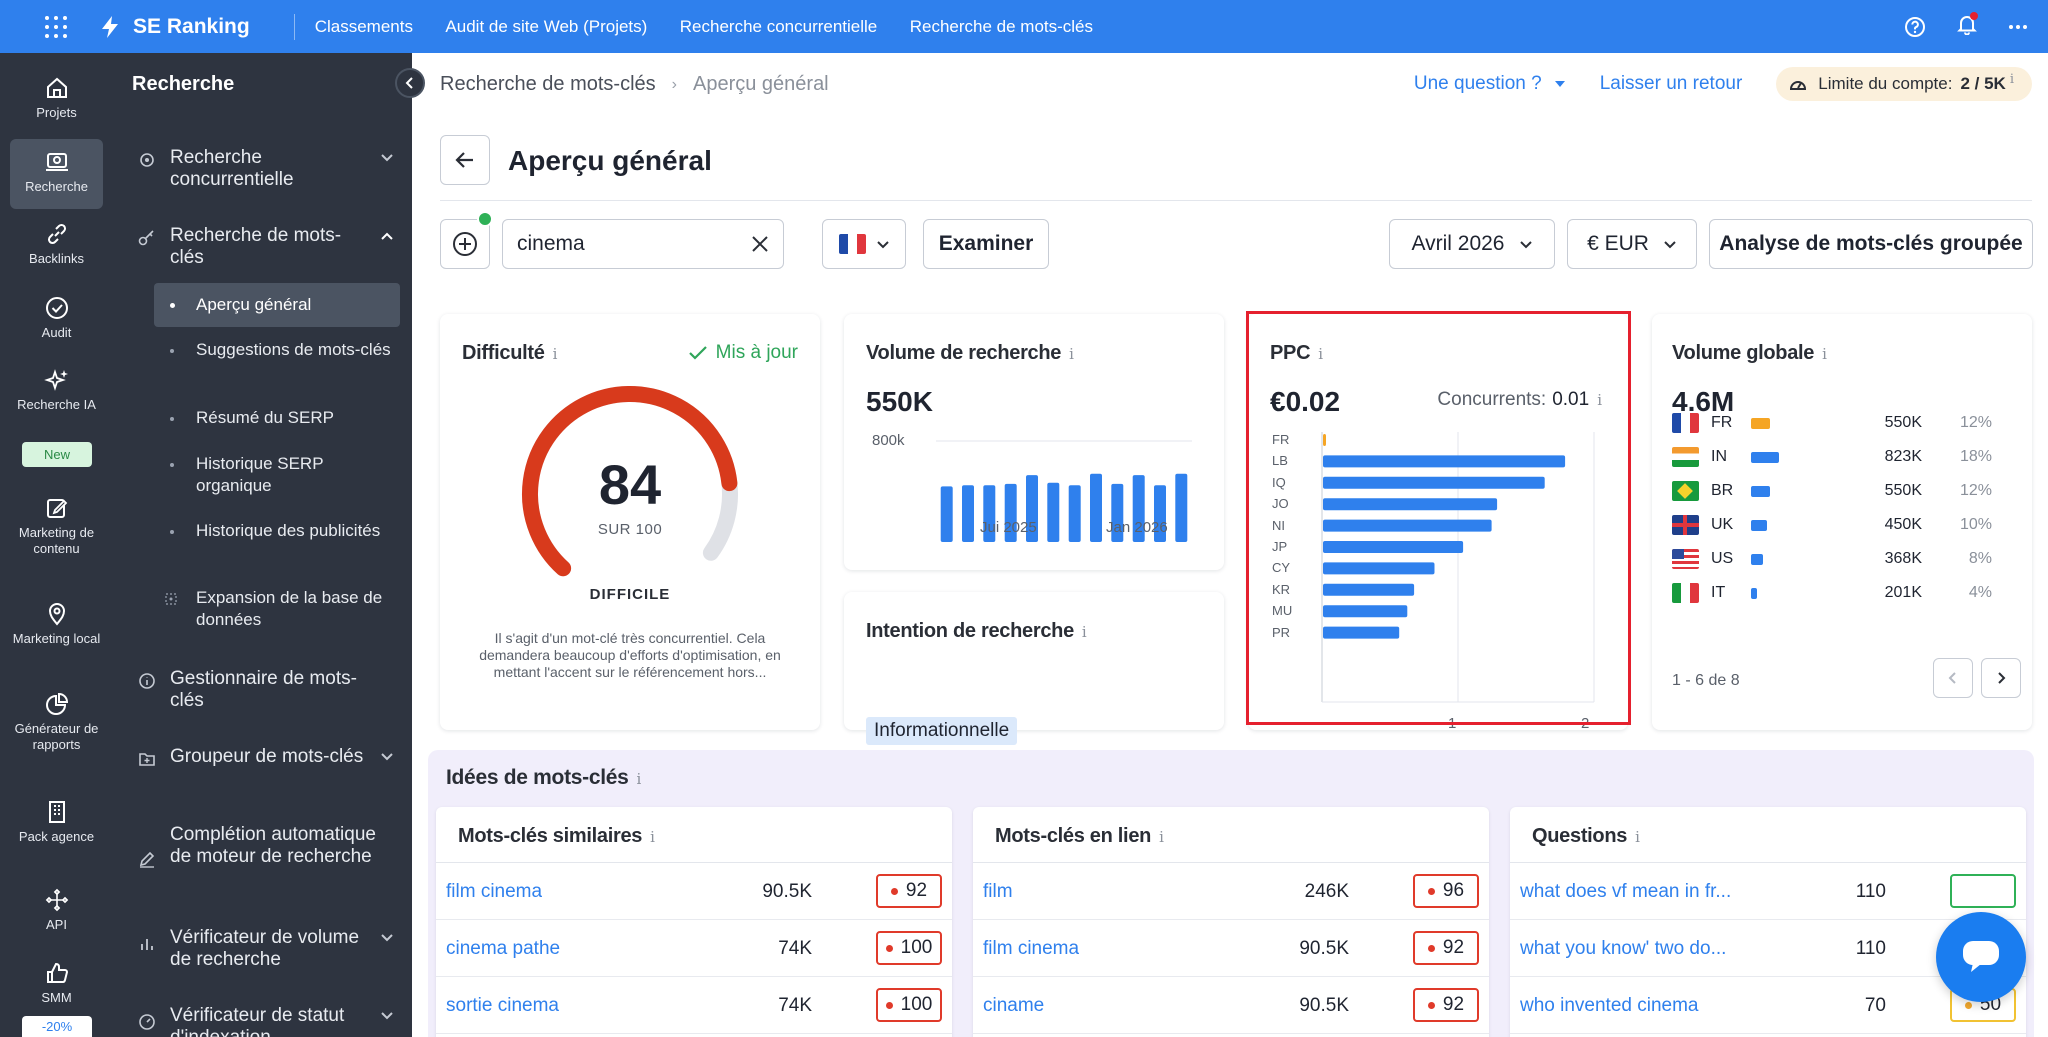 The width and height of the screenshot is (2048, 1037). What do you see at coordinates (268, 169) in the screenshot?
I see `sidebar-item-competitive-research: Recherche concurrentielle` at bounding box center [268, 169].